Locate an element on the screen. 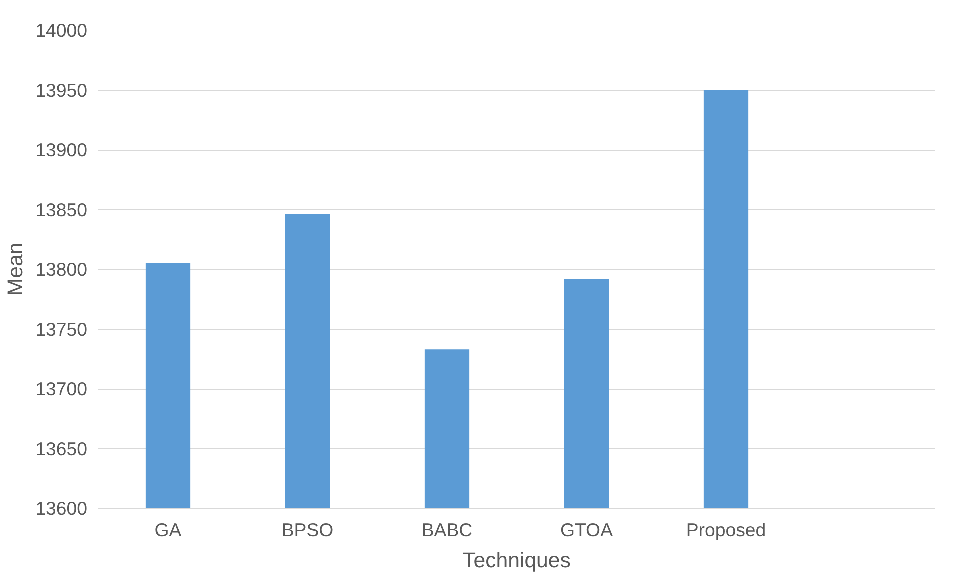  y-tick-label: 13750 is located at coordinates (62, 329).